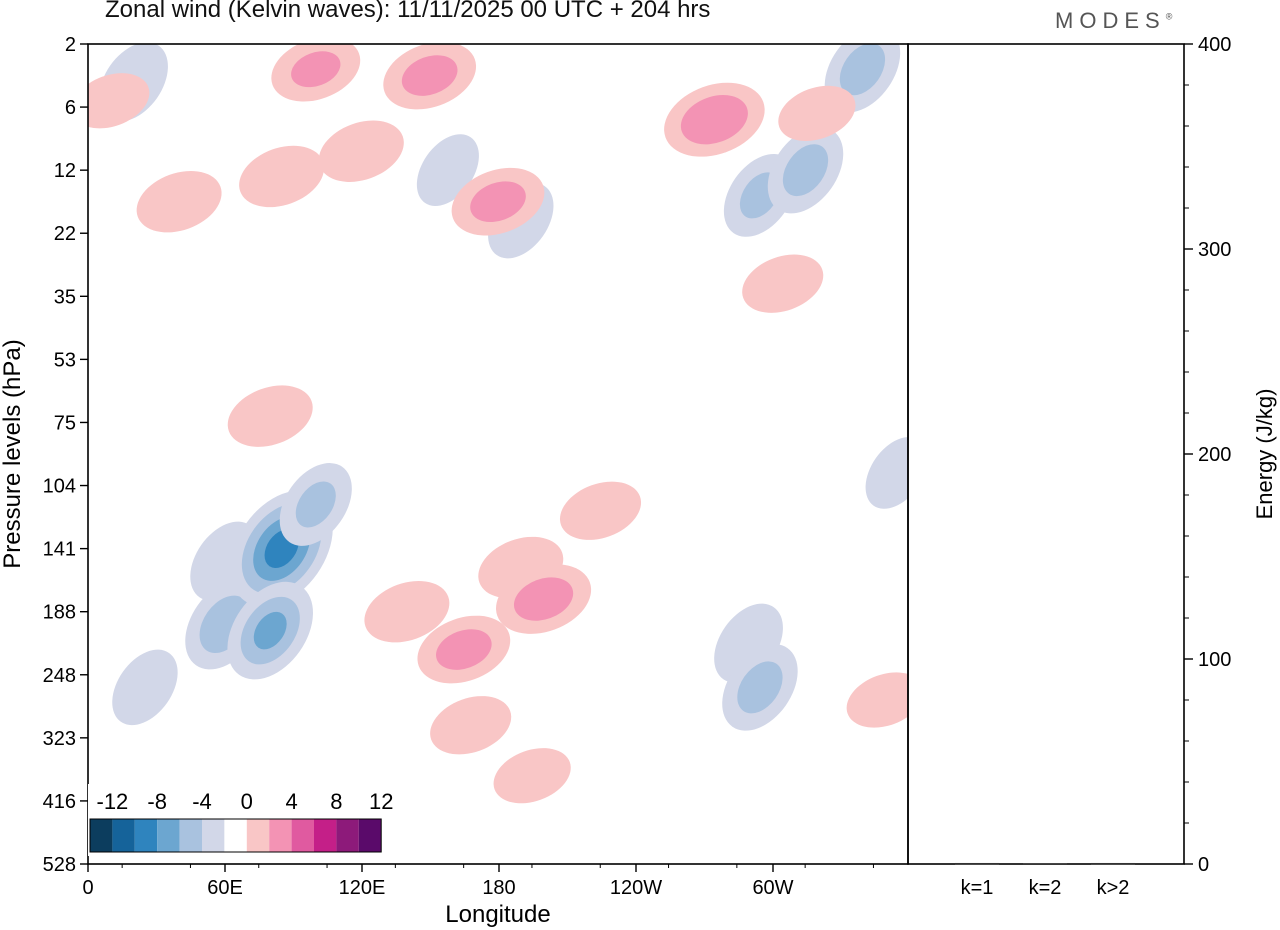  I want to click on y-tick-label: 528, so click(59, 865).